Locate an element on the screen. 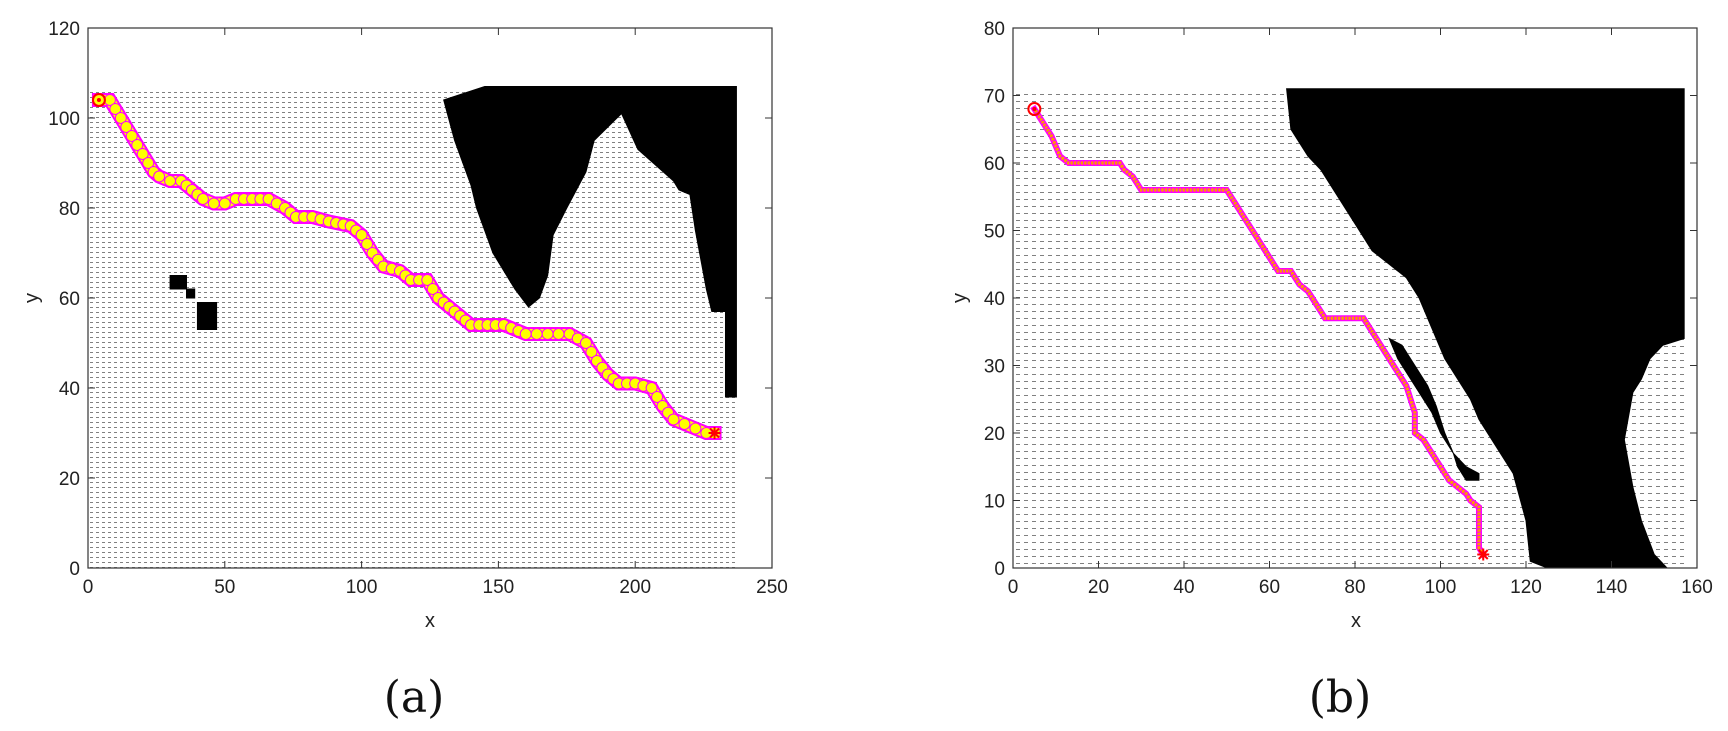 The width and height of the screenshot is (1728, 731). x-tick-label: 140 is located at coordinates (1612, 587).